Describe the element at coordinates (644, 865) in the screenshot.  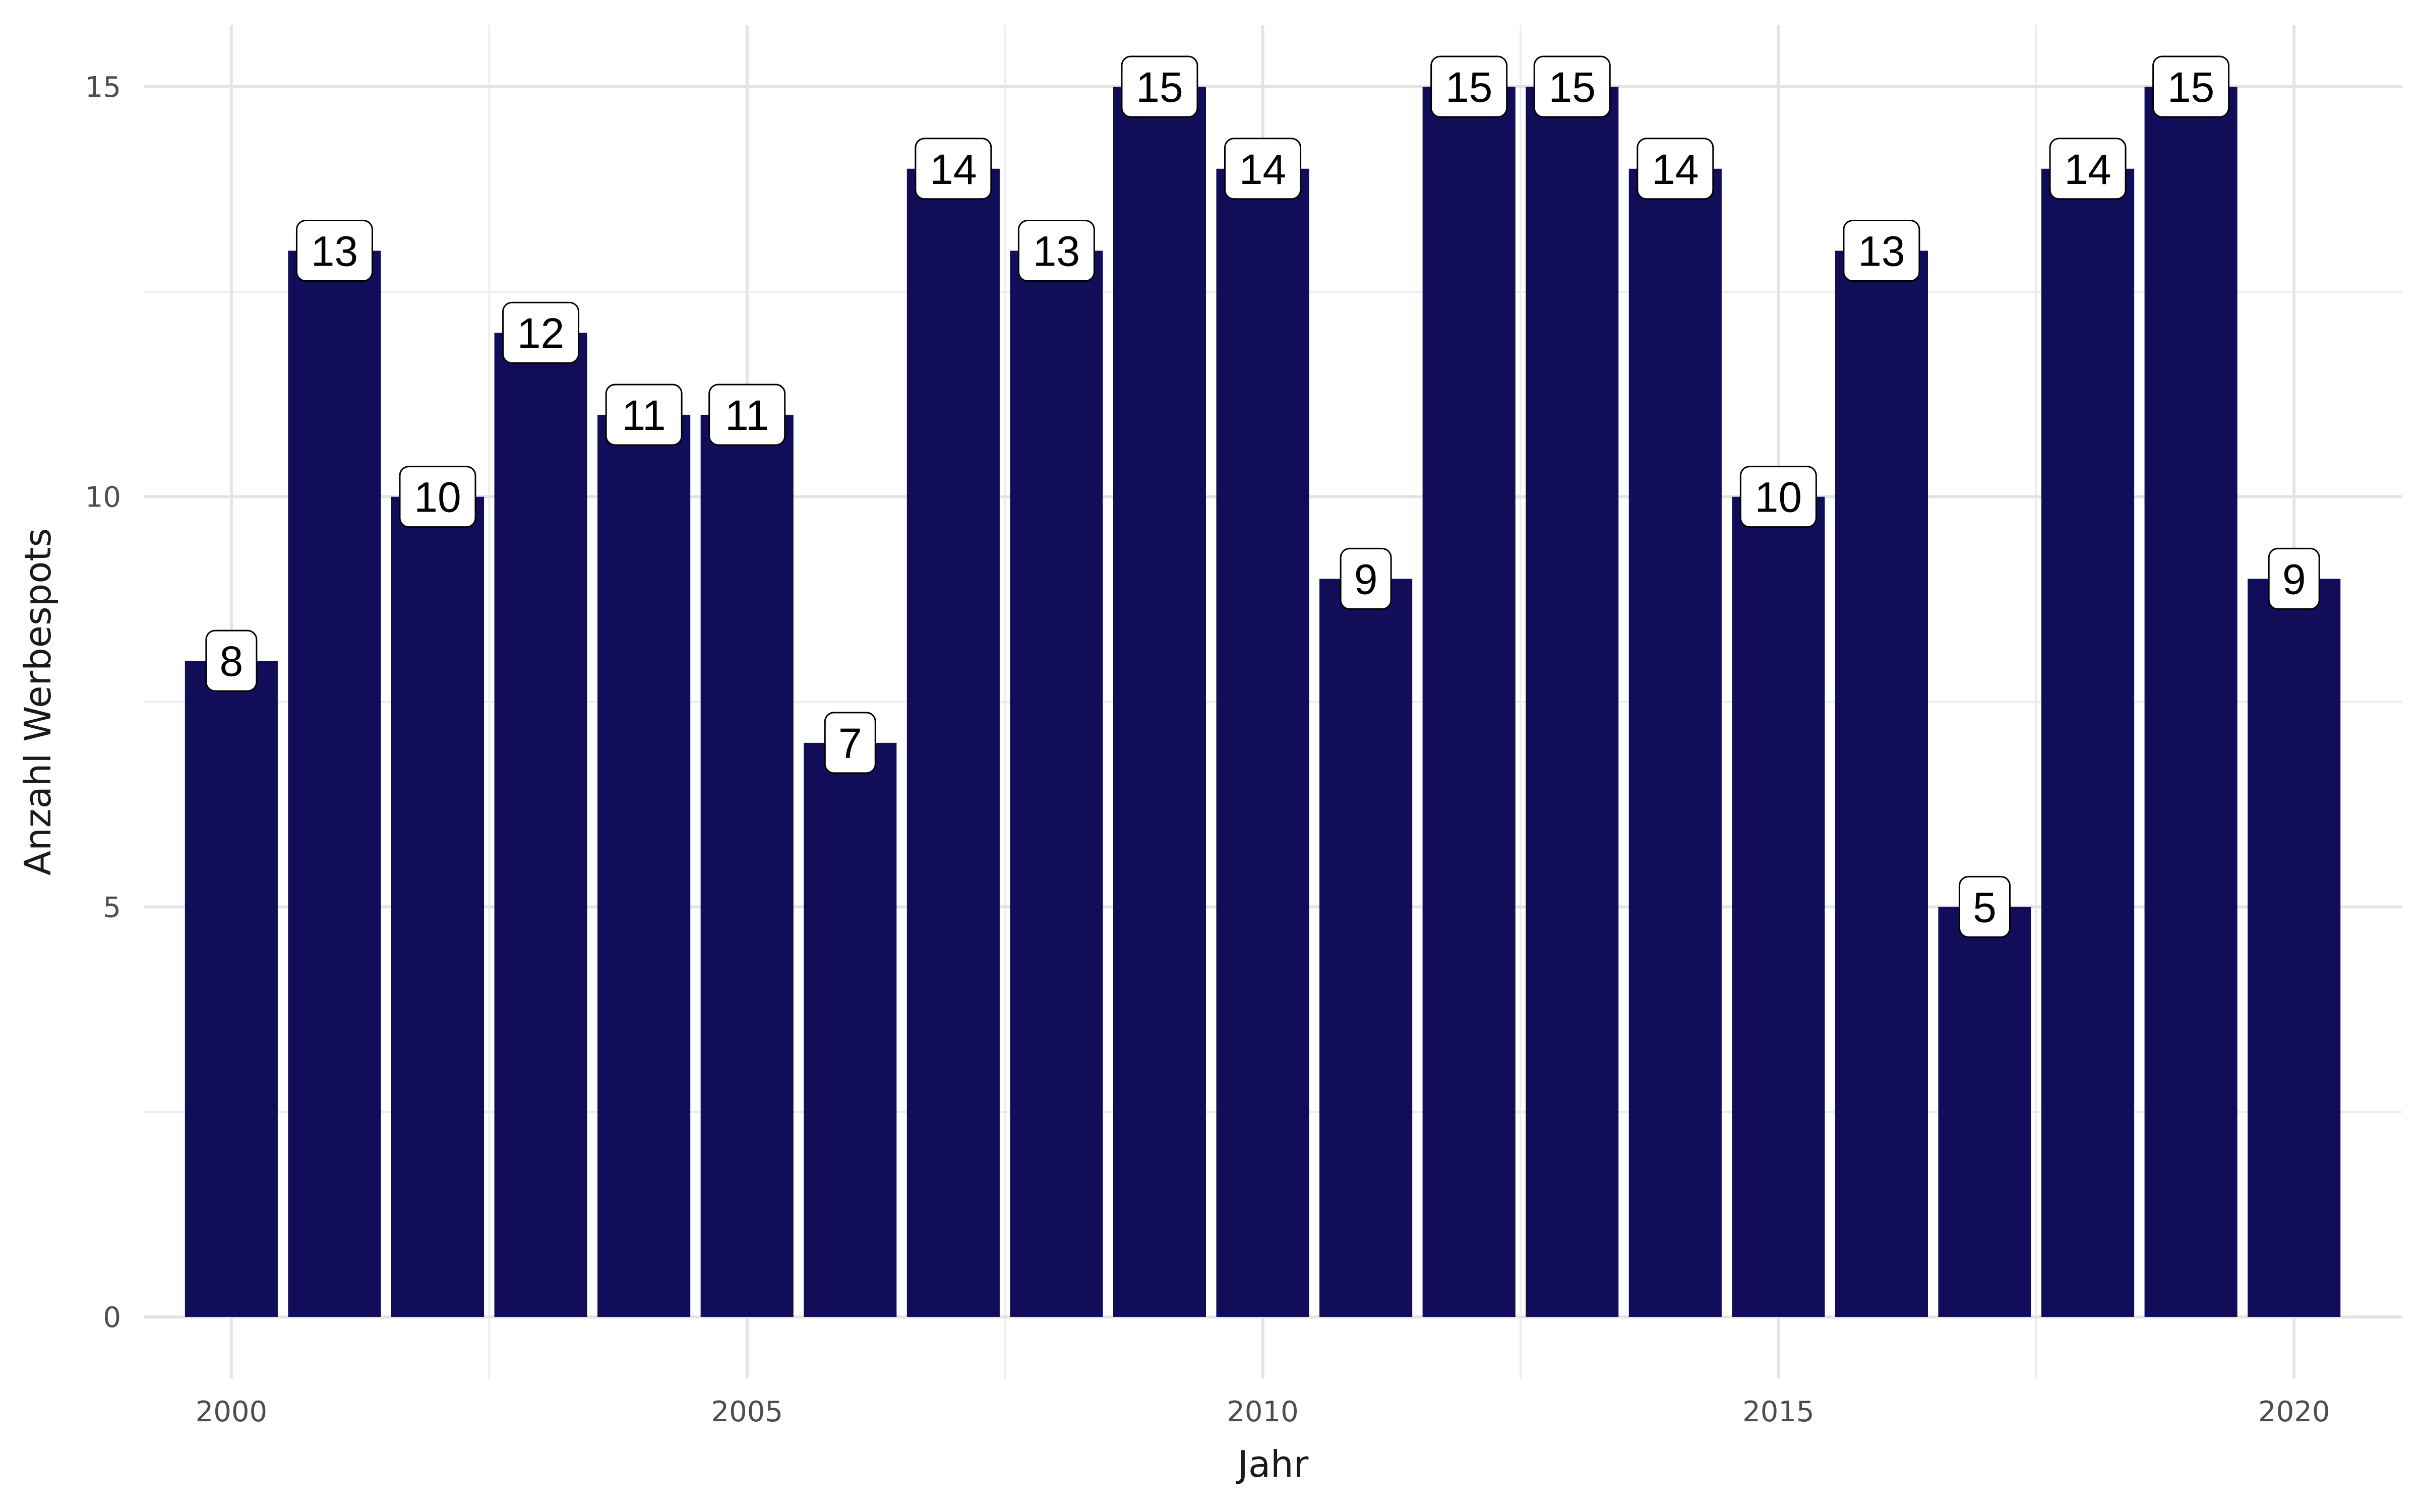
I see `bar-2004` at that location.